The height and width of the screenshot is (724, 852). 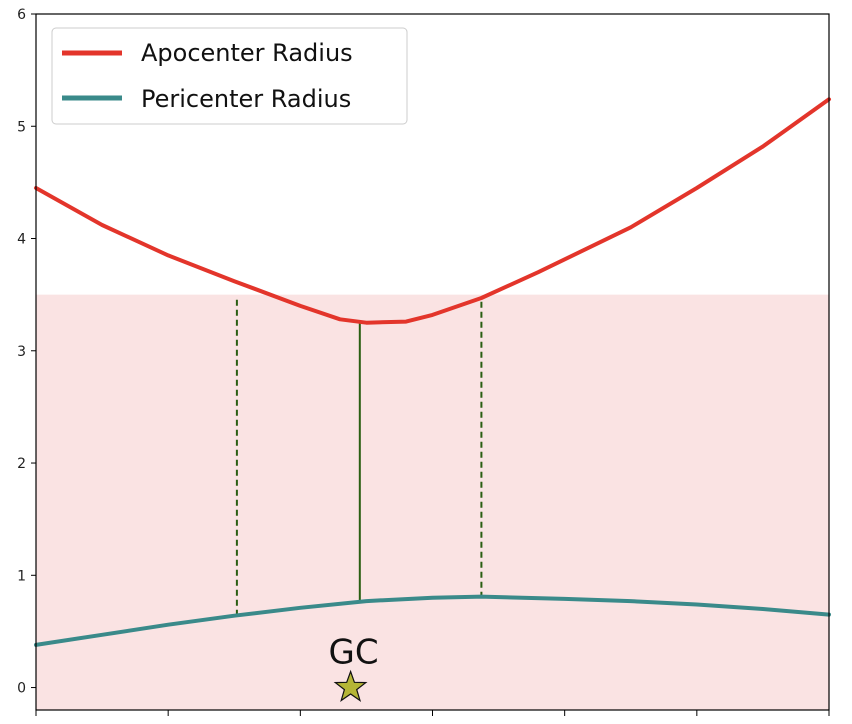 What do you see at coordinates (21, 576) in the screenshot?
I see `y-tick-label-1: 1` at bounding box center [21, 576].